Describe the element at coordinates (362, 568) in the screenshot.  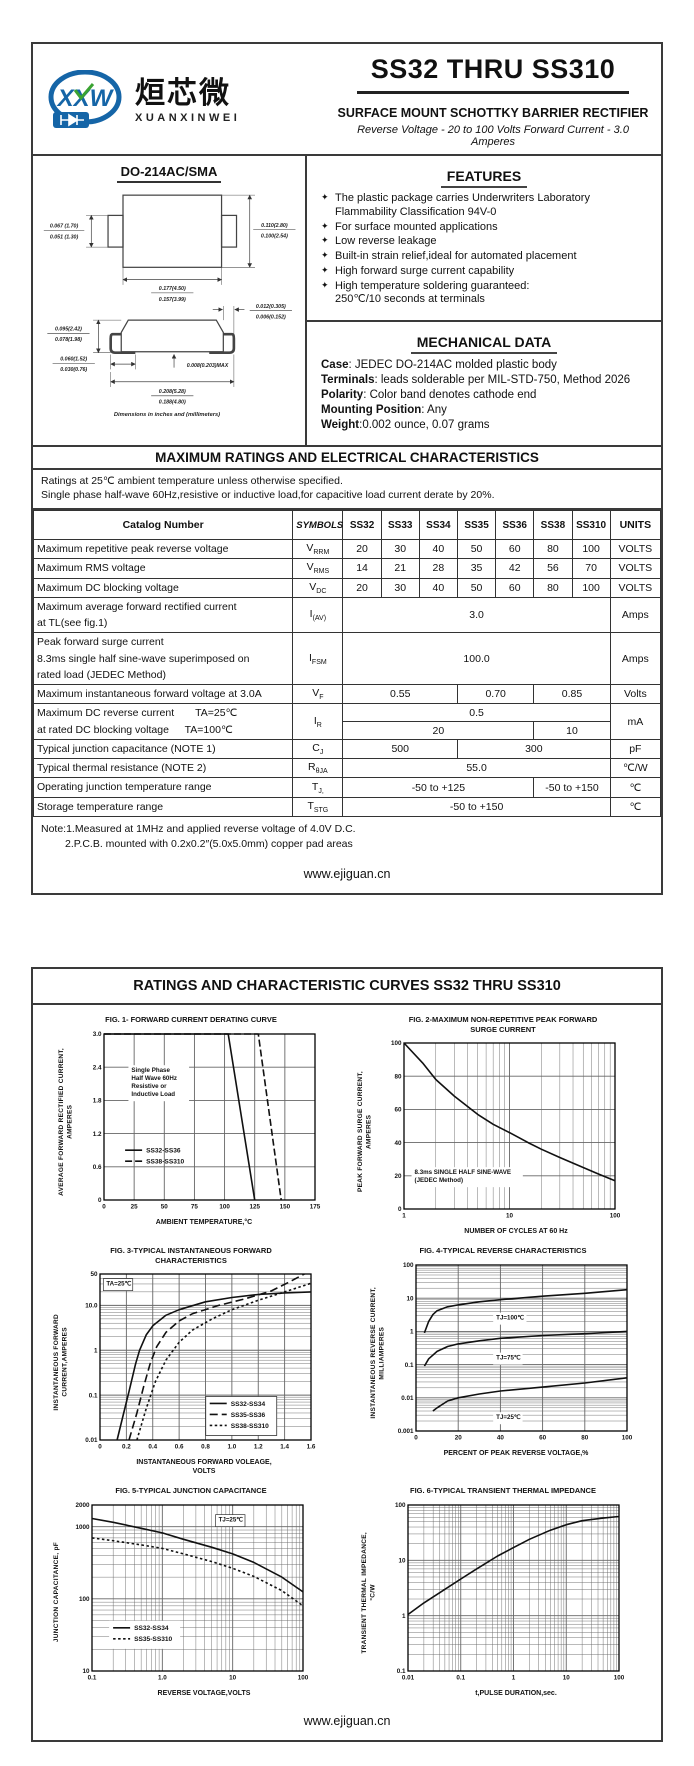
I see `value-cell: 14` at that location.